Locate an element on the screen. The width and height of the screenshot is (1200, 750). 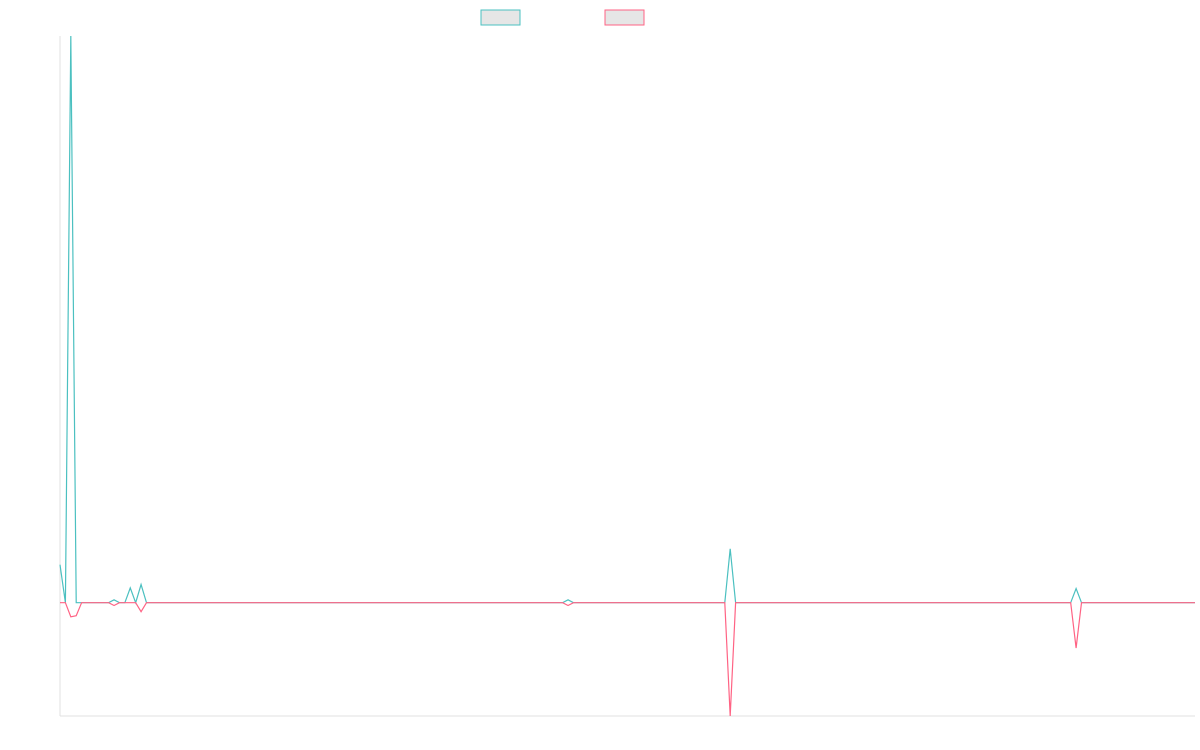
series-line is located at coordinates (627, 659).